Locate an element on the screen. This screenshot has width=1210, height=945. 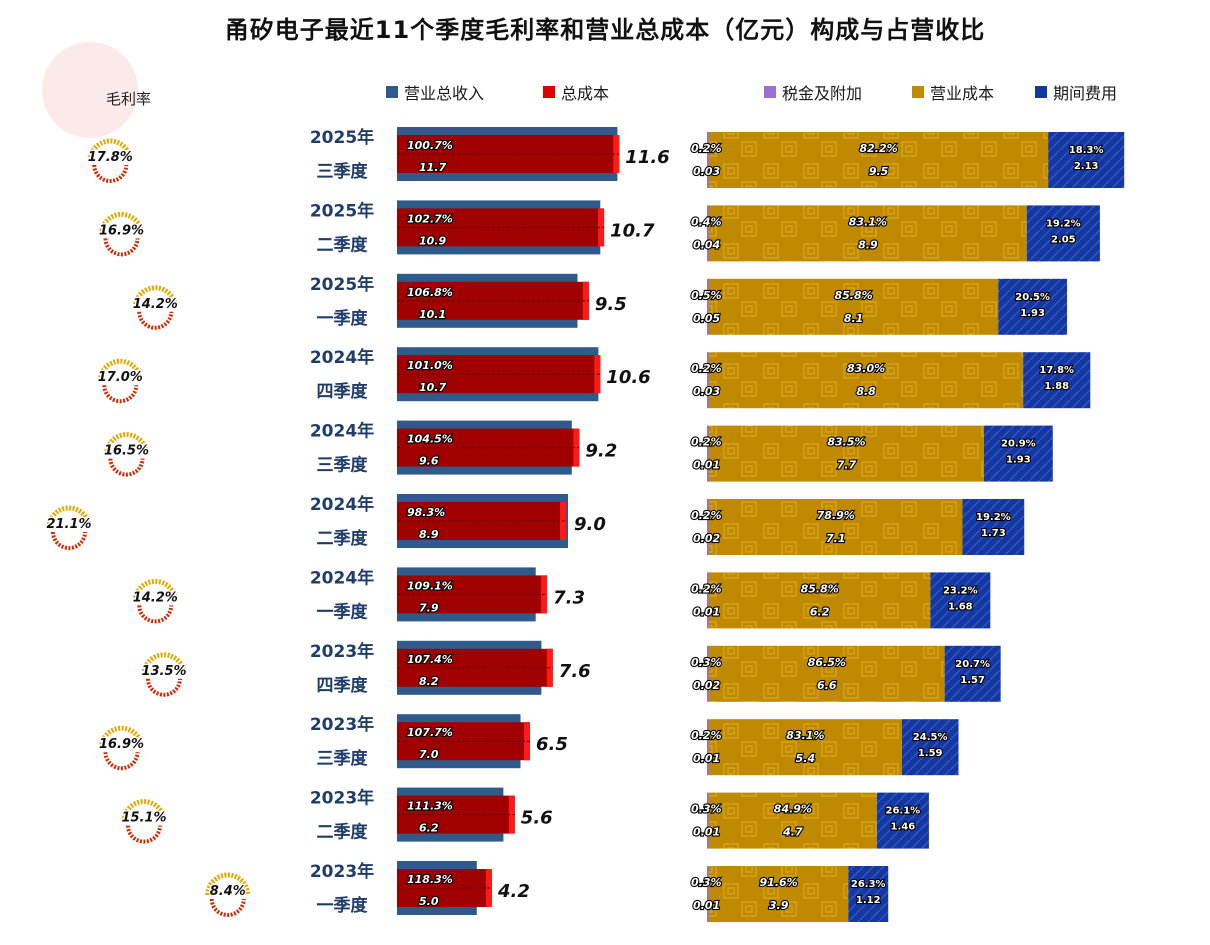
period-quarter-label: 四季度 is located at coordinates (343, 685).